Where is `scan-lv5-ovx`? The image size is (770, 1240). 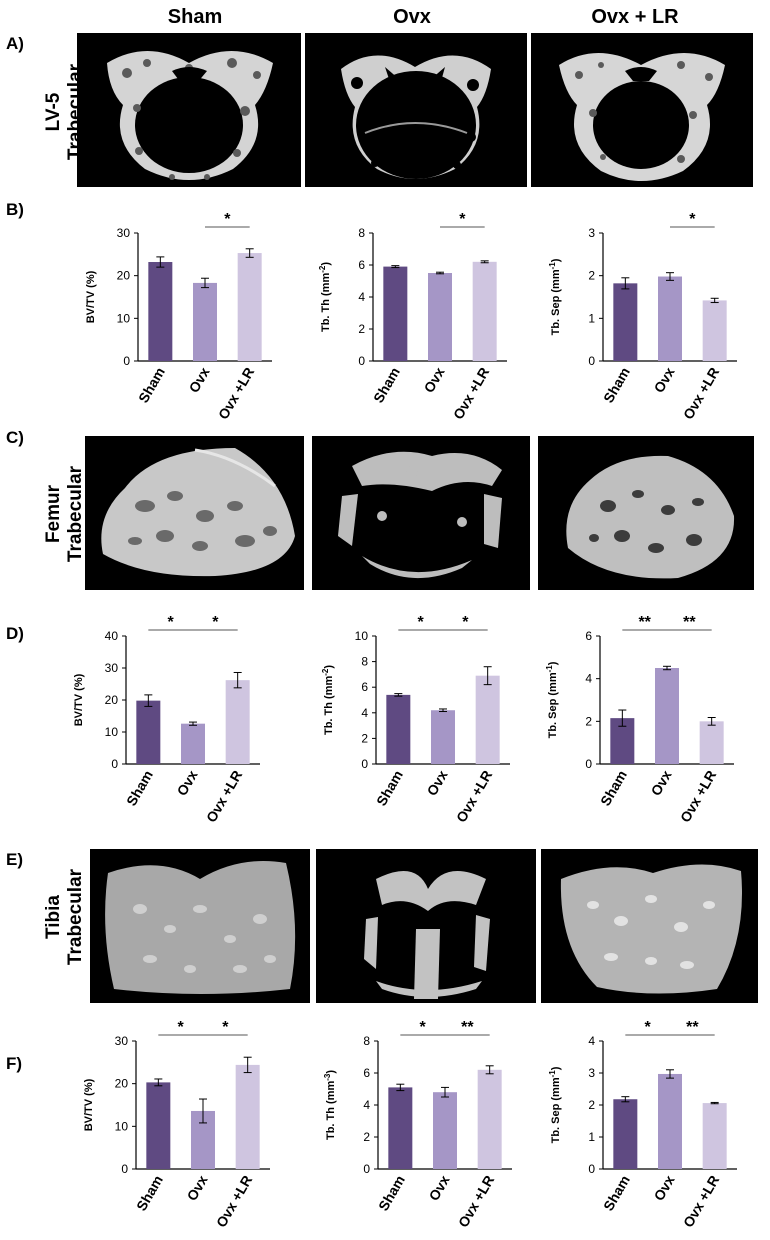
scan-lv5-ovx is located at coordinates (416, 110).